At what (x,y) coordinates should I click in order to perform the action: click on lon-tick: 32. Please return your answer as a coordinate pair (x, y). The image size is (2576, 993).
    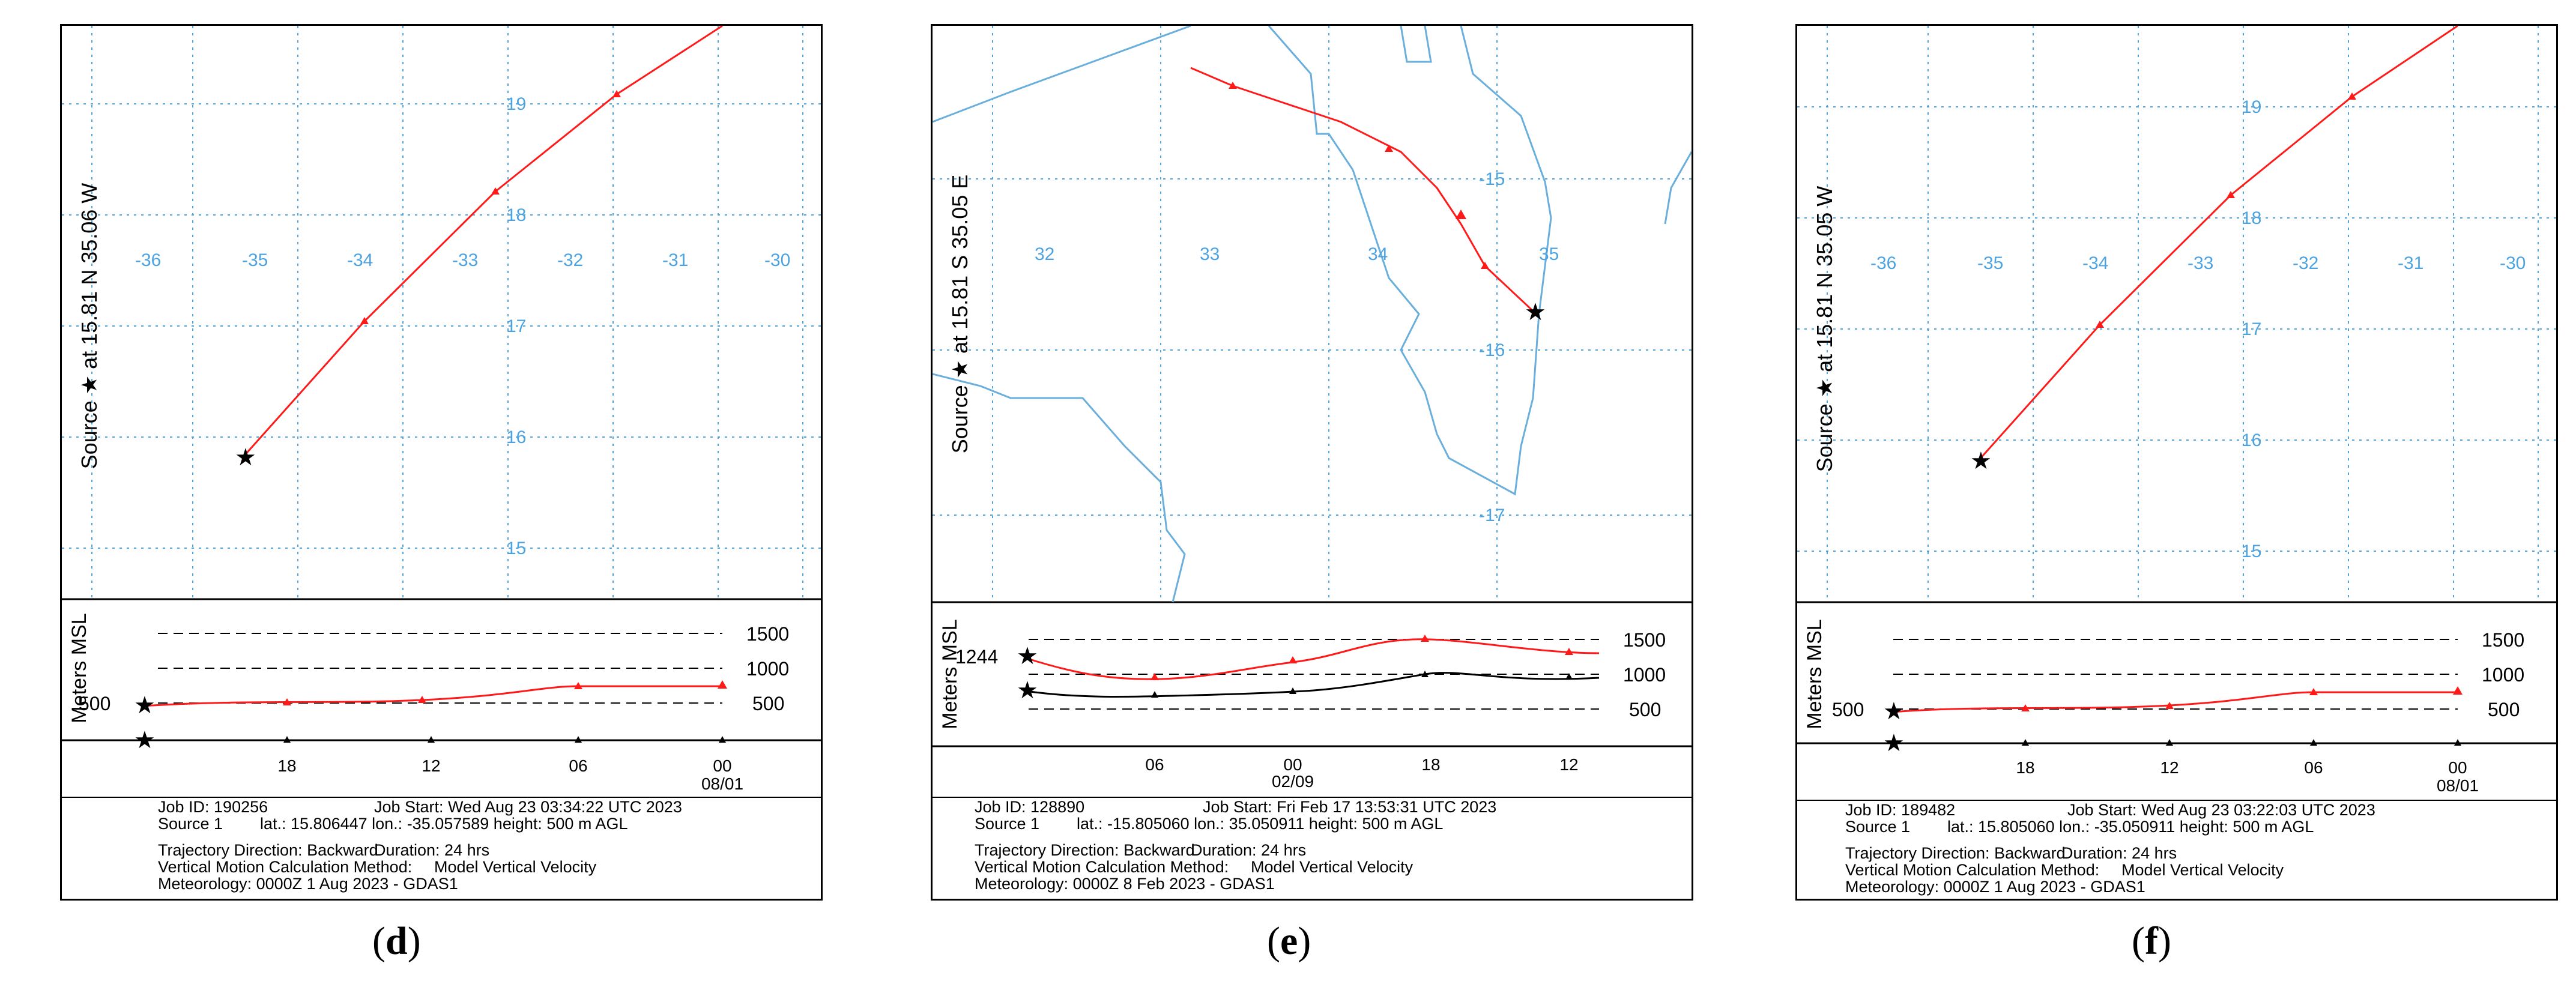
    Looking at the image, I should click on (1044, 254).